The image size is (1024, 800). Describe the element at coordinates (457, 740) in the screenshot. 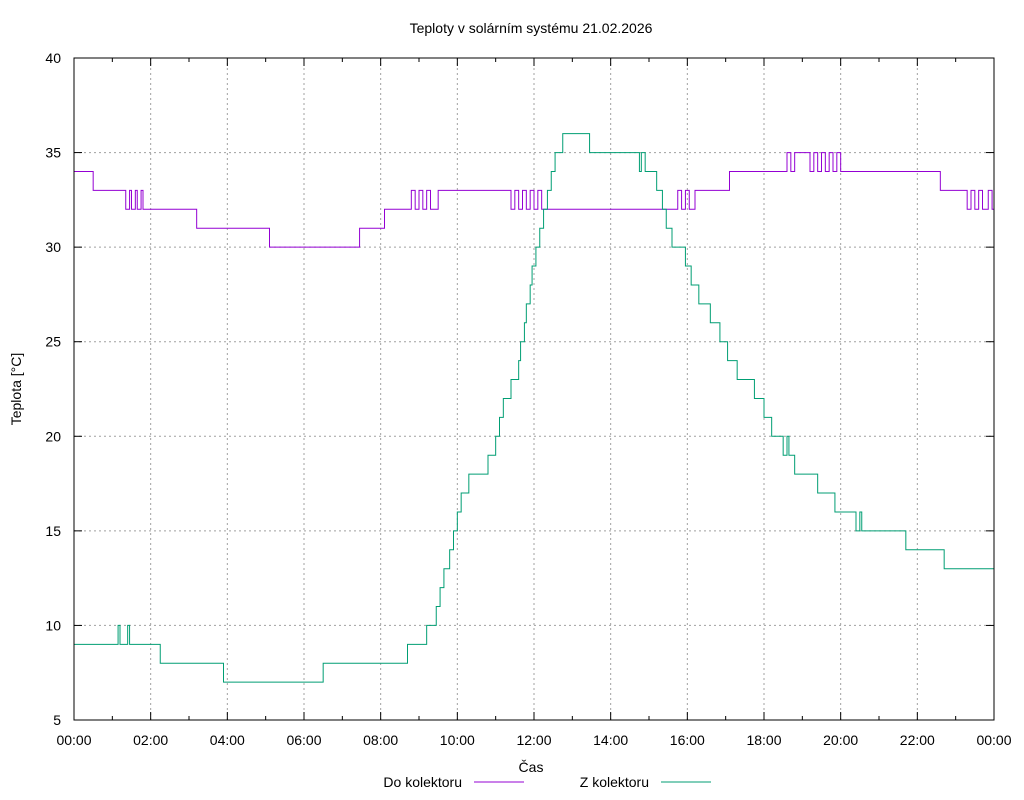

I see `x-tick-label: 10:00` at that location.